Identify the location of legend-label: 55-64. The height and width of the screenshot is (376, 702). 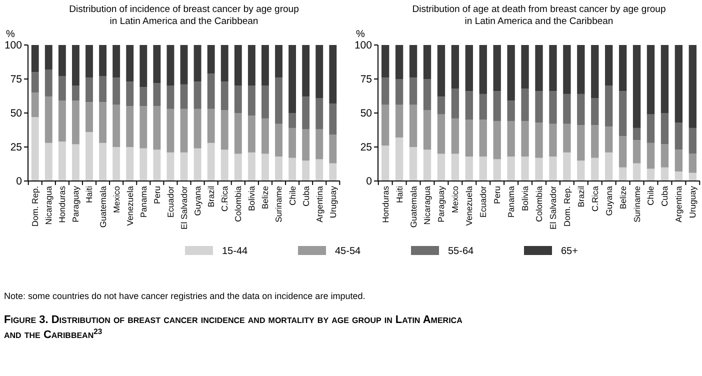
(461, 251).